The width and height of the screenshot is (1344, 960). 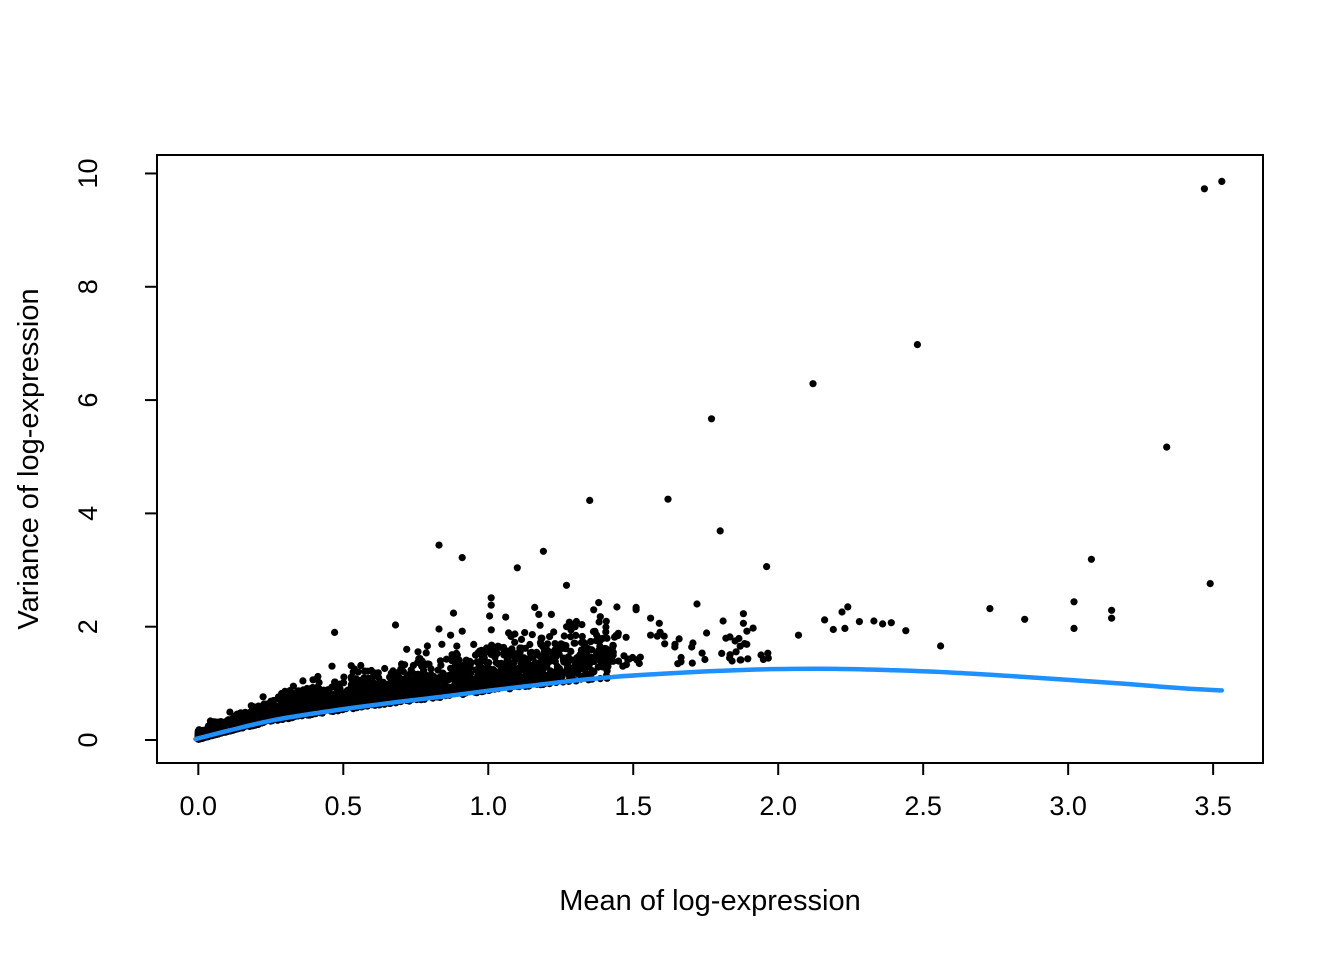 I want to click on x-tick-label: 1.0, so click(x=488, y=806).